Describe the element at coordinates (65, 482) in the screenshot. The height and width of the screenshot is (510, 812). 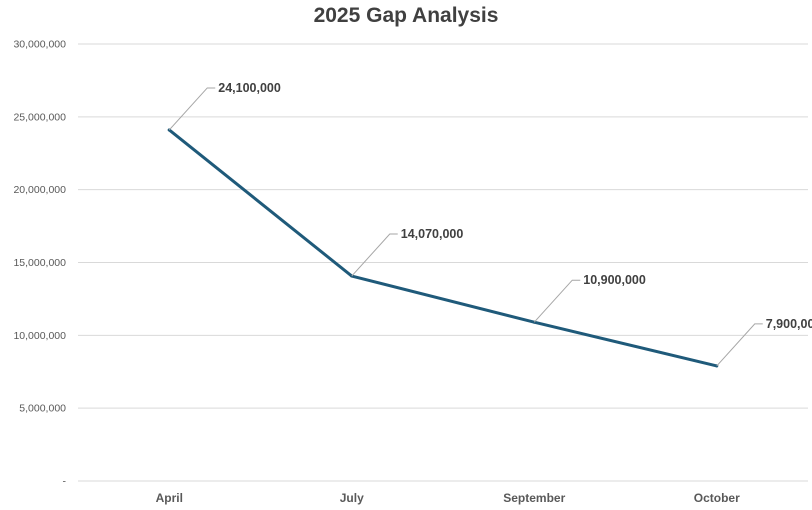
I see `y-tick-label: -` at that location.